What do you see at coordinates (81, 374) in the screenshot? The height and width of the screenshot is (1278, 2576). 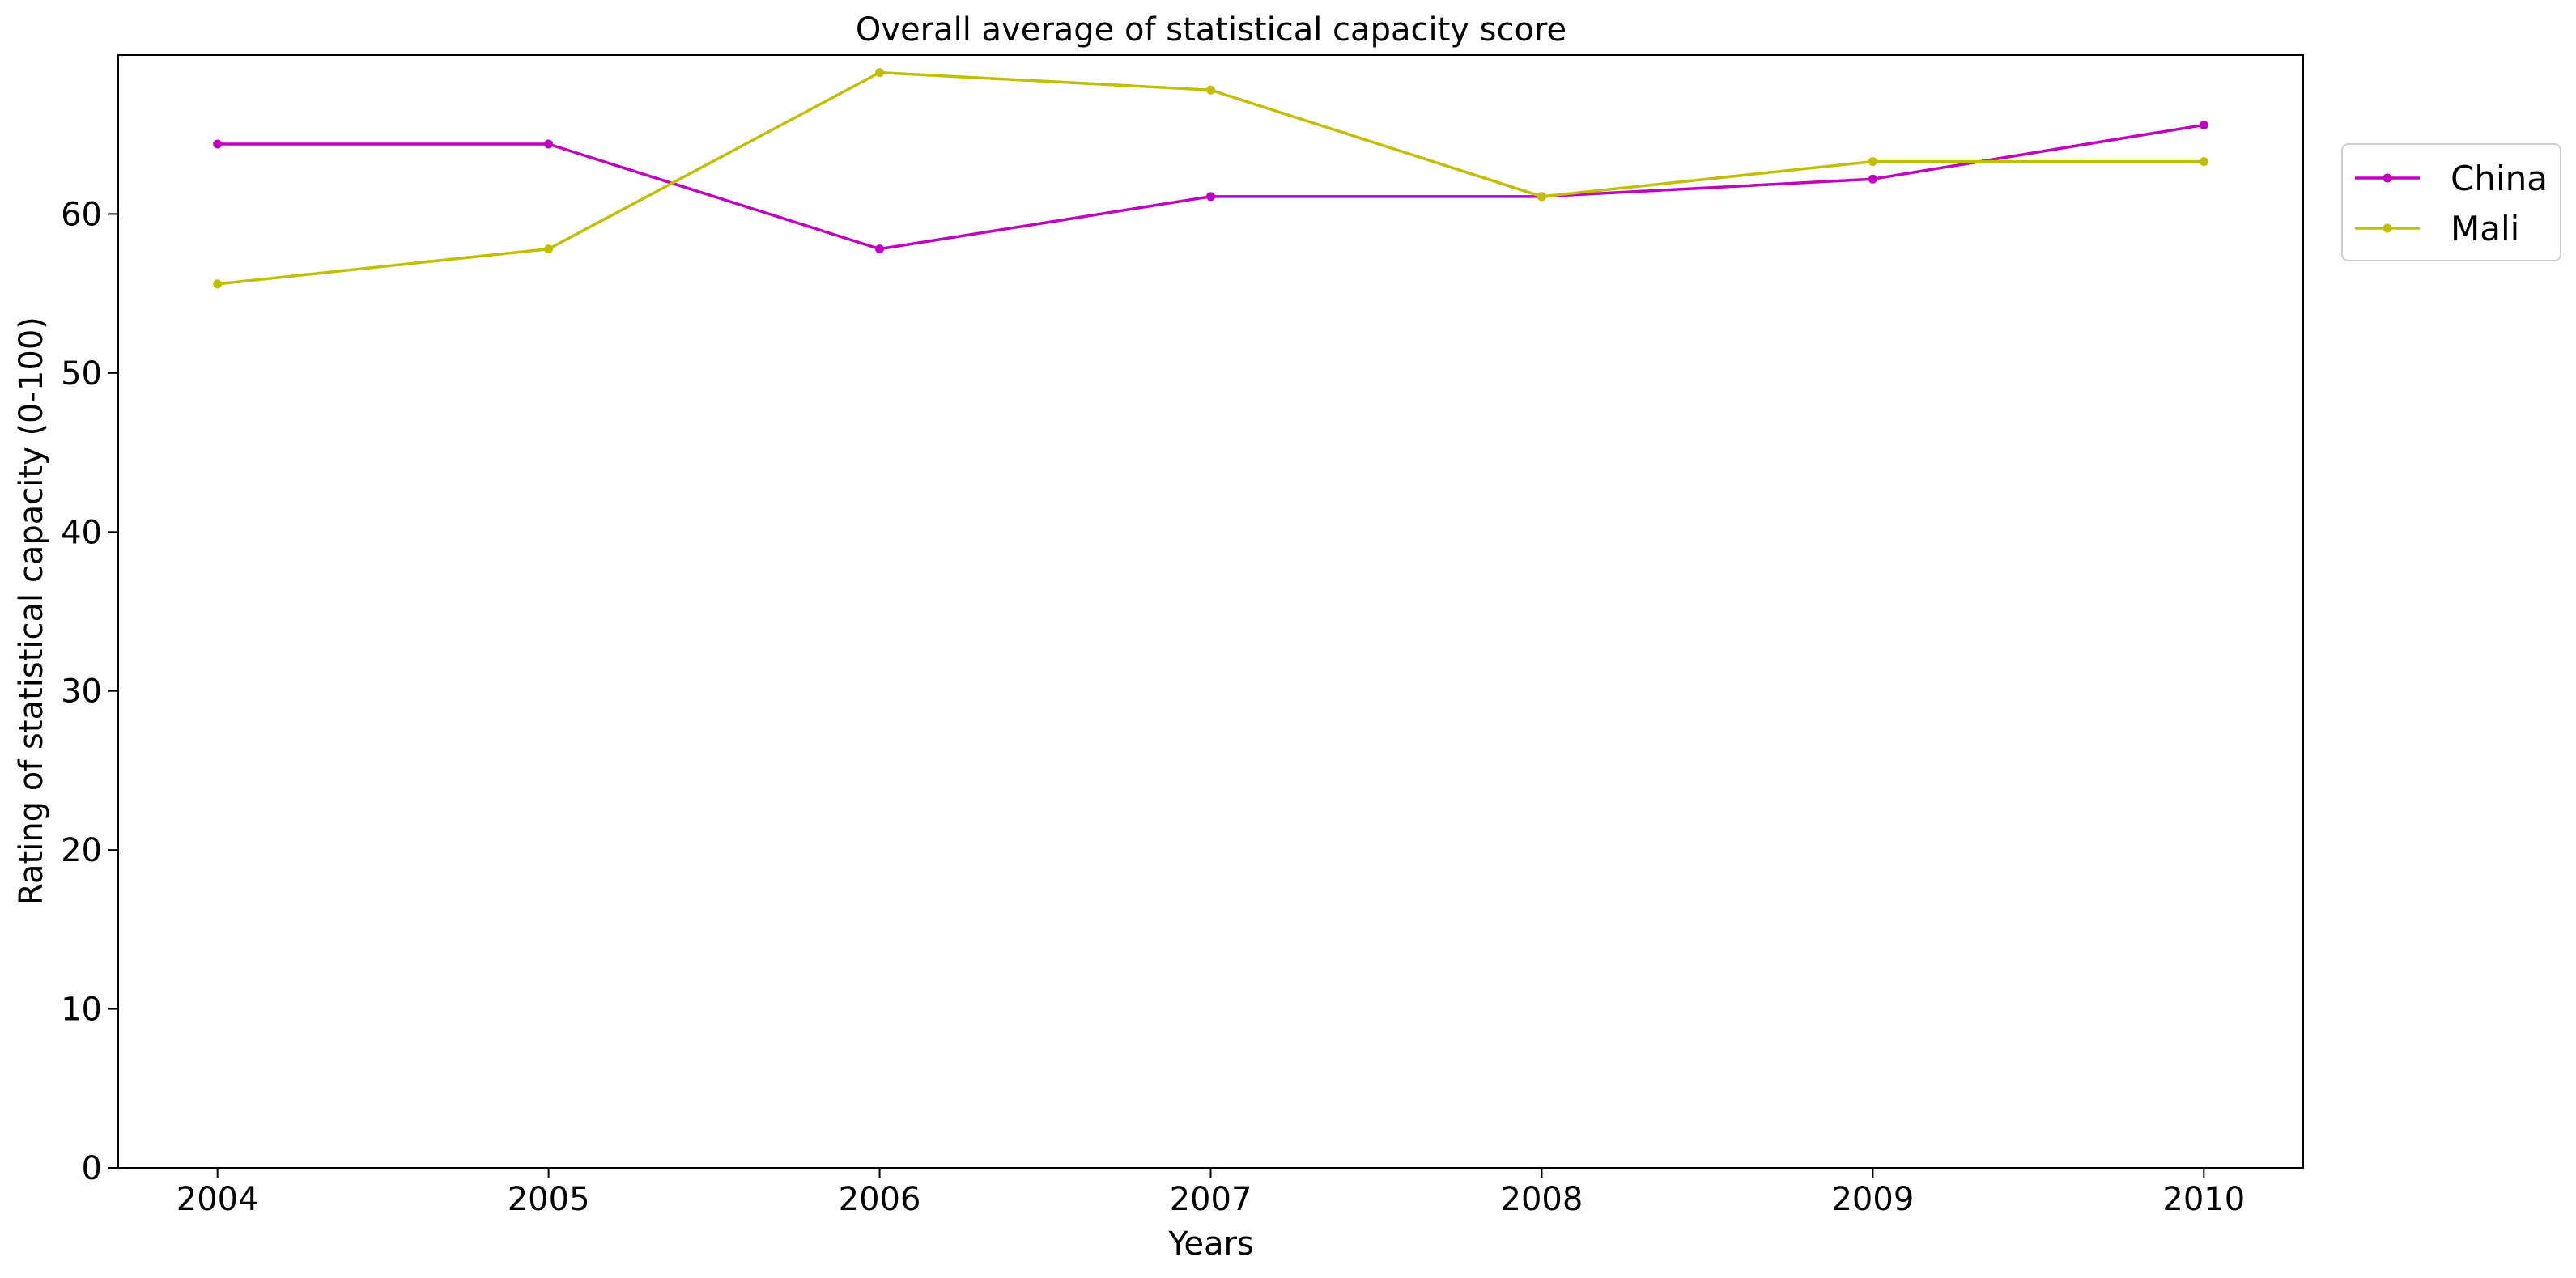 I see `y-tick-label: 50` at bounding box center [81, 374].